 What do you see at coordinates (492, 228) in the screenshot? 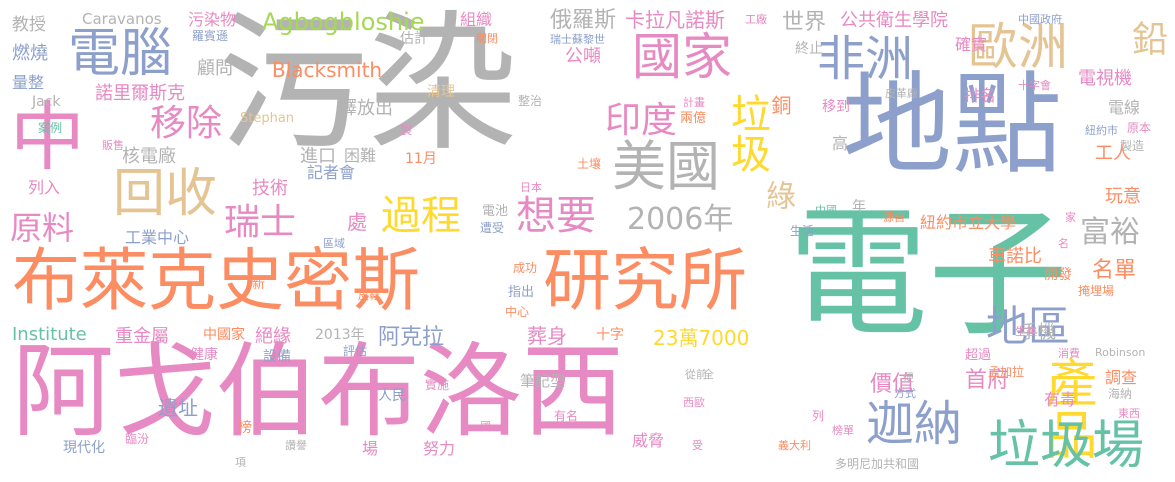
I see `cloud-word: 遭受` at bounding box center [492, 228].